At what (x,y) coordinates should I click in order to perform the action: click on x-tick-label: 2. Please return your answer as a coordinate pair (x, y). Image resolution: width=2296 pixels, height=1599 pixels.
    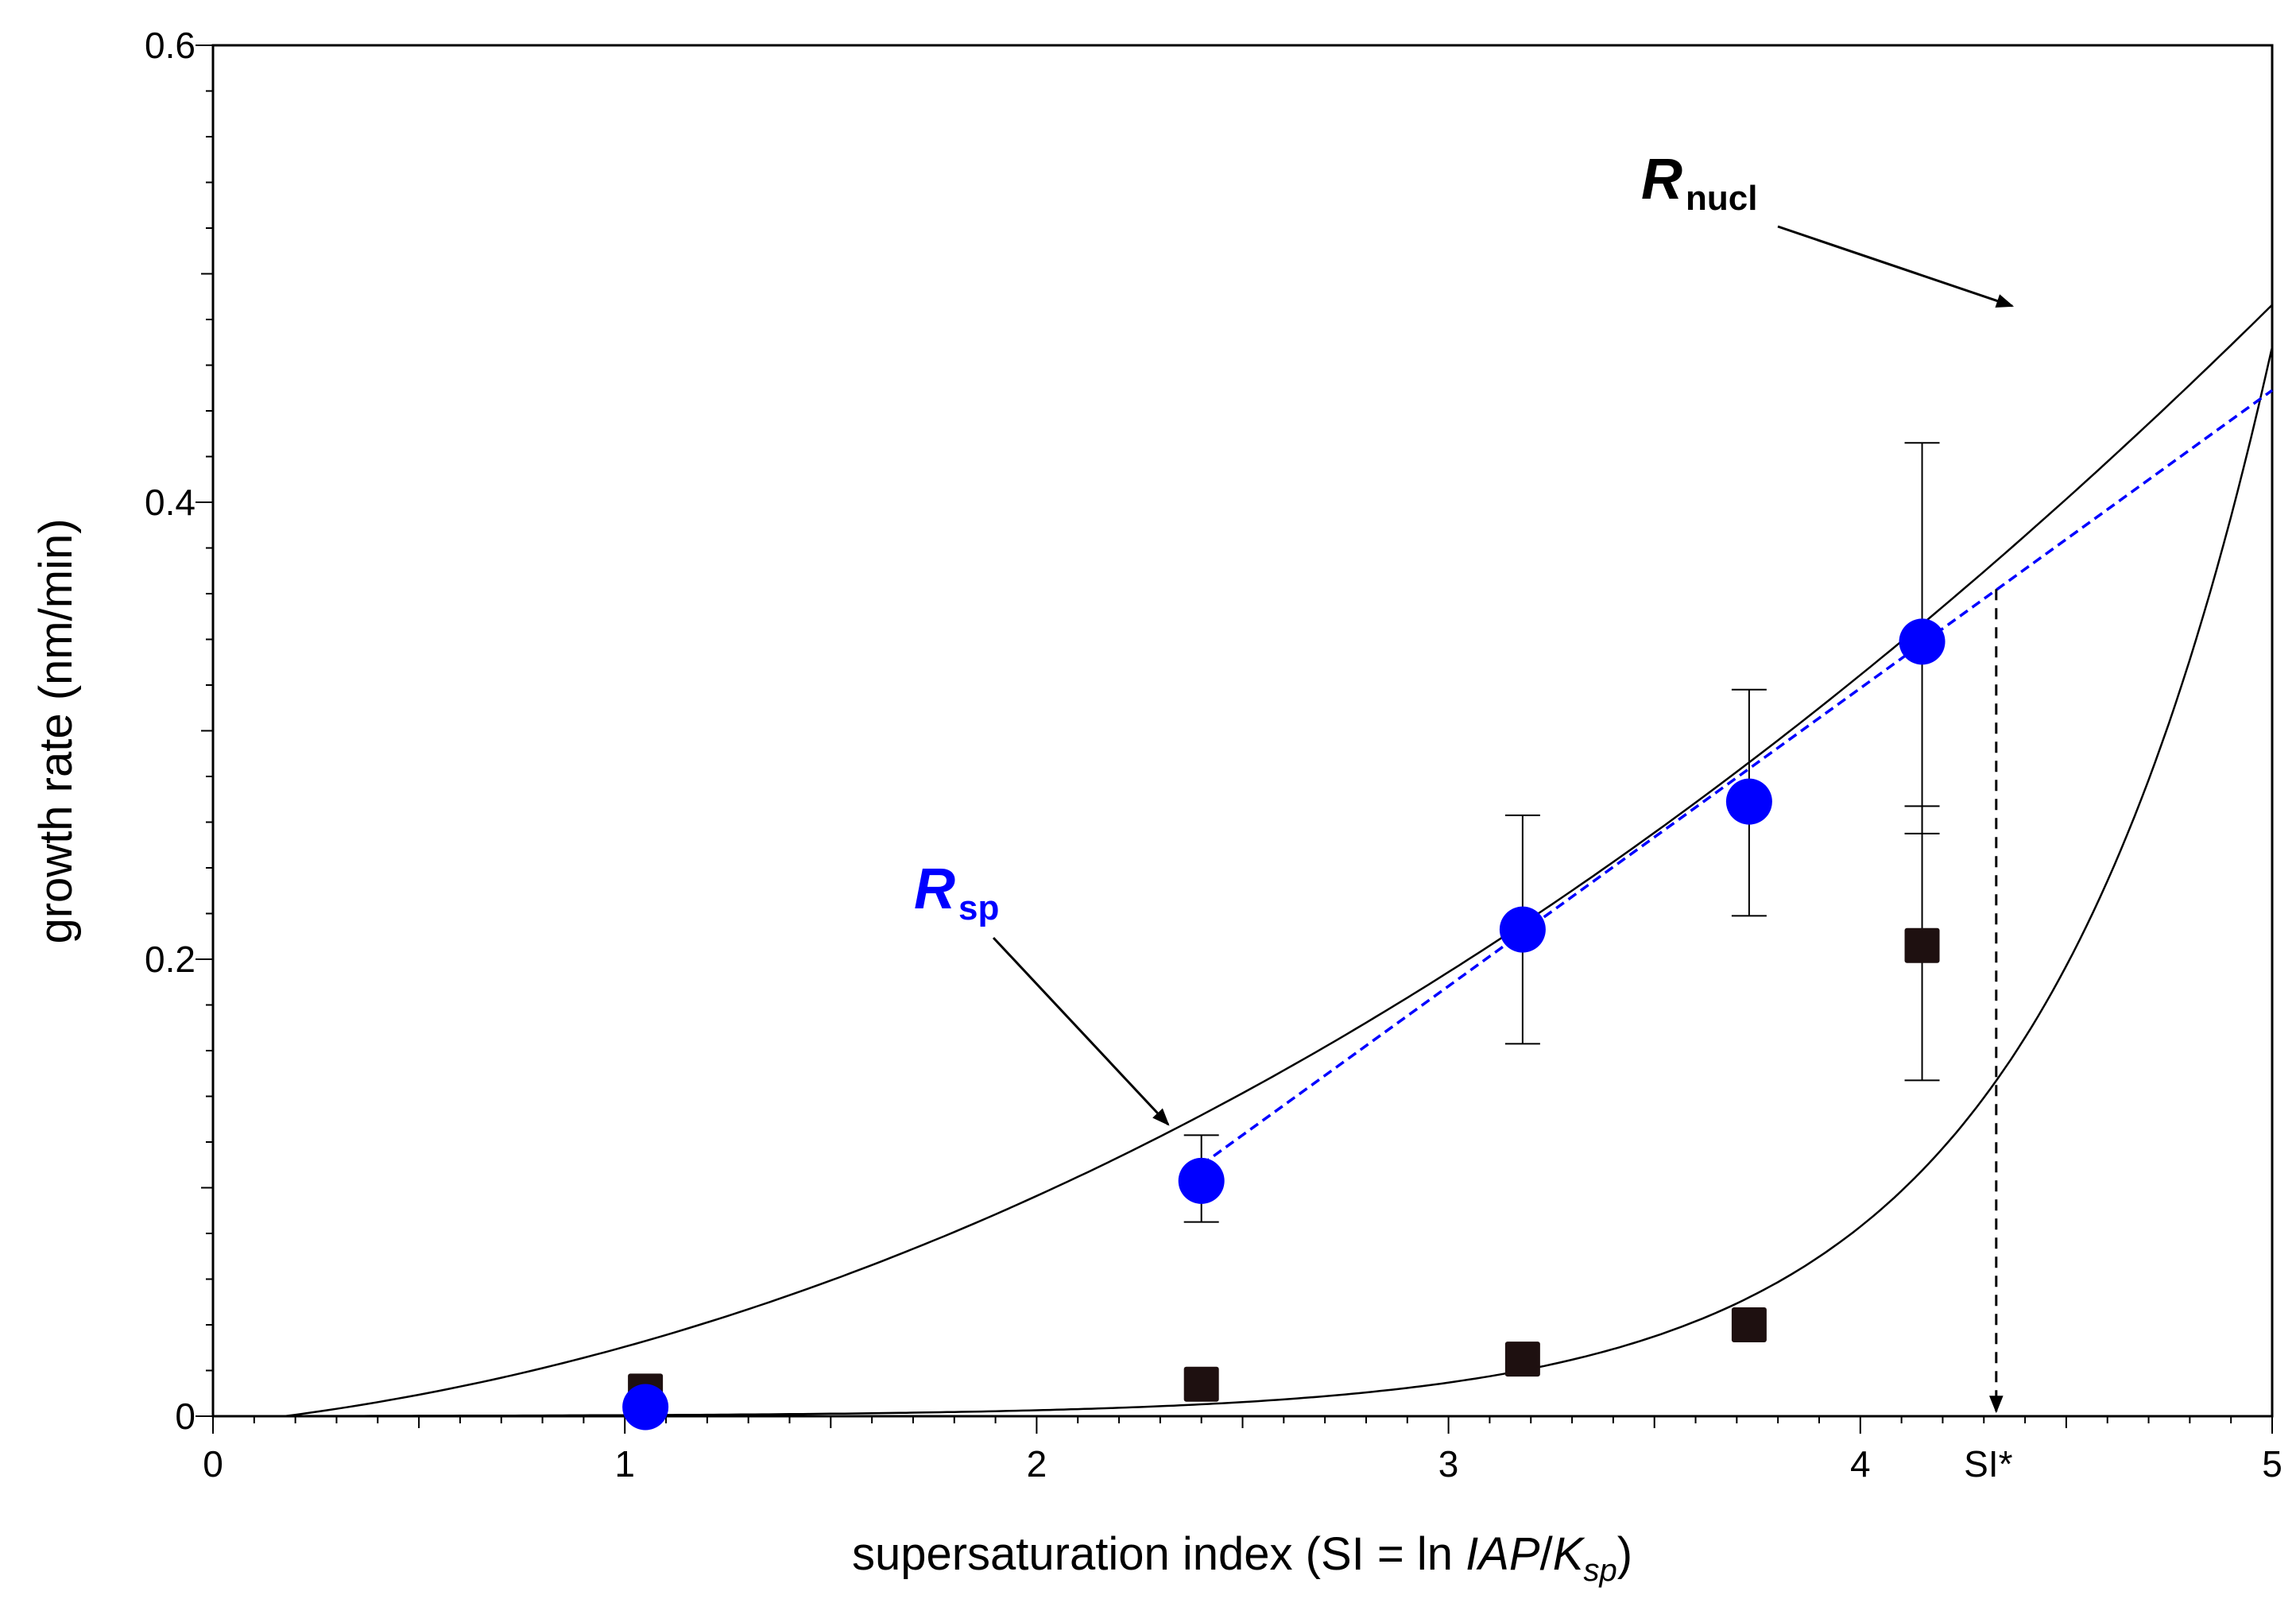
    Looking at the image, I should click on (1037, 1464).